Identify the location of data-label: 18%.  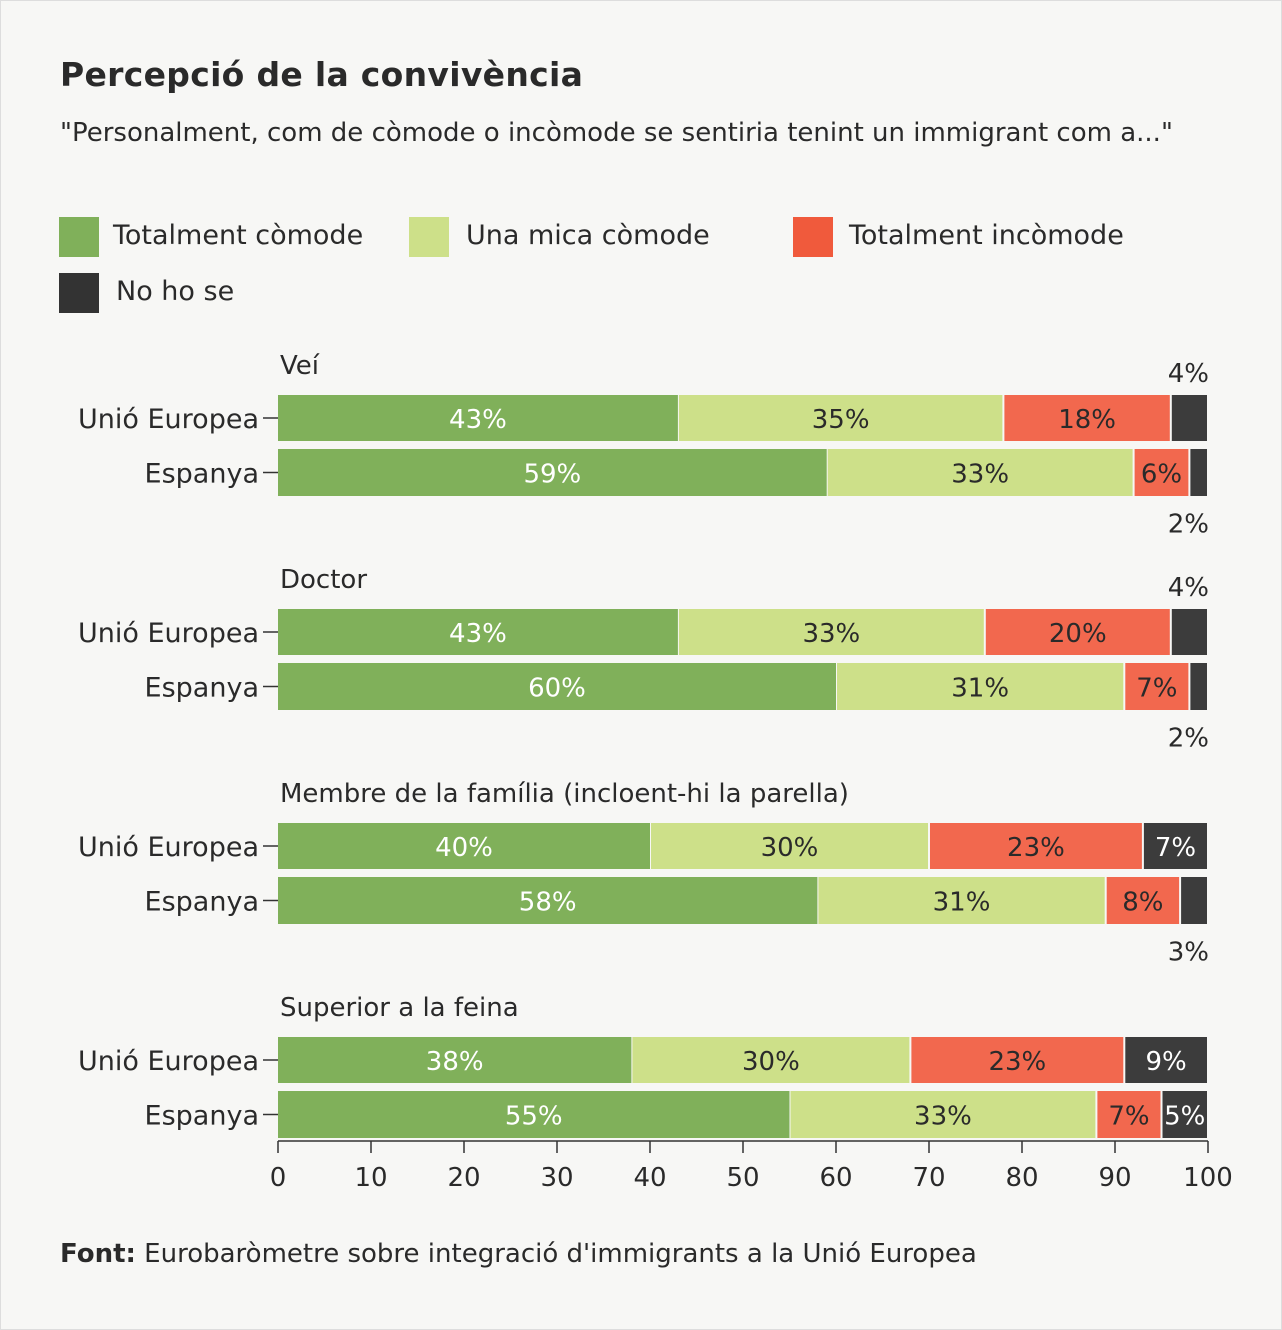
(1087, 420).